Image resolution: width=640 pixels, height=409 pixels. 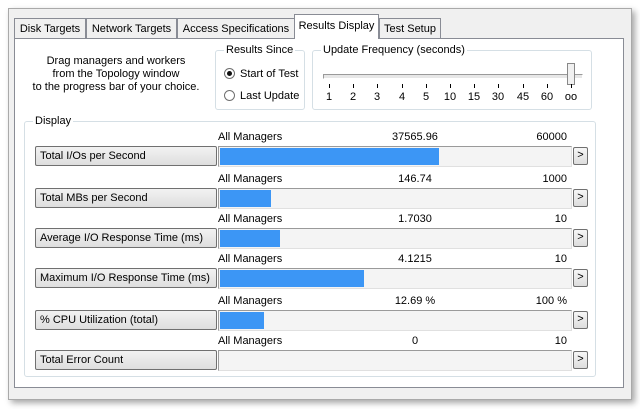 I want to click on radio-start-of-test-label: Start of Test, so click(x=269, y=74).